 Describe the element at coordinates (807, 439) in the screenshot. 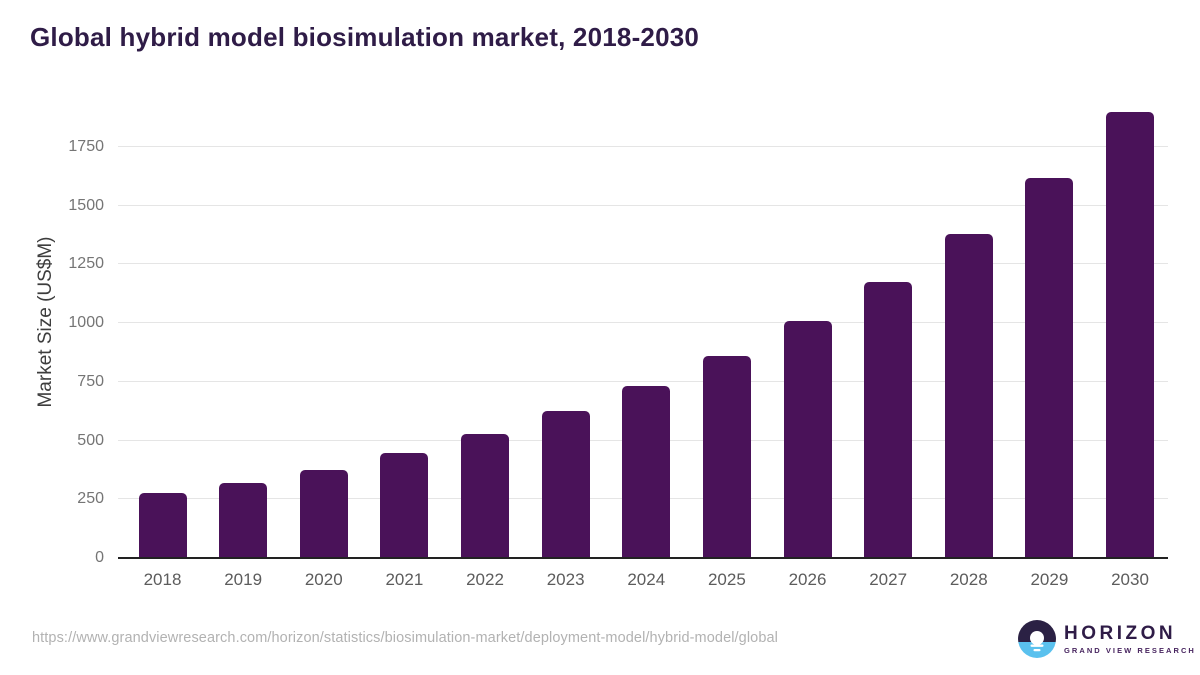

I see `bar-2026` at that location.